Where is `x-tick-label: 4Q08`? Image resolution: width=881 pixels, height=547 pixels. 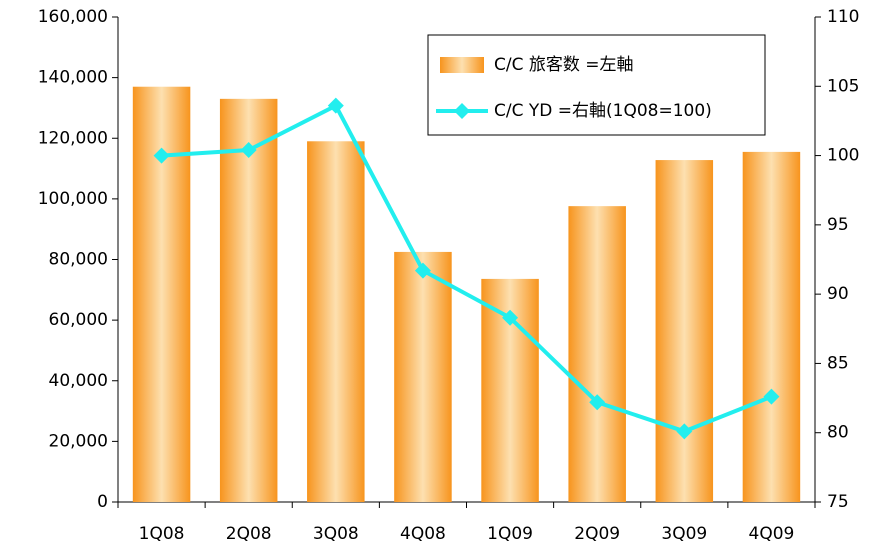 x-tick-label: 4Q08 is located at coordinates (423, 534).